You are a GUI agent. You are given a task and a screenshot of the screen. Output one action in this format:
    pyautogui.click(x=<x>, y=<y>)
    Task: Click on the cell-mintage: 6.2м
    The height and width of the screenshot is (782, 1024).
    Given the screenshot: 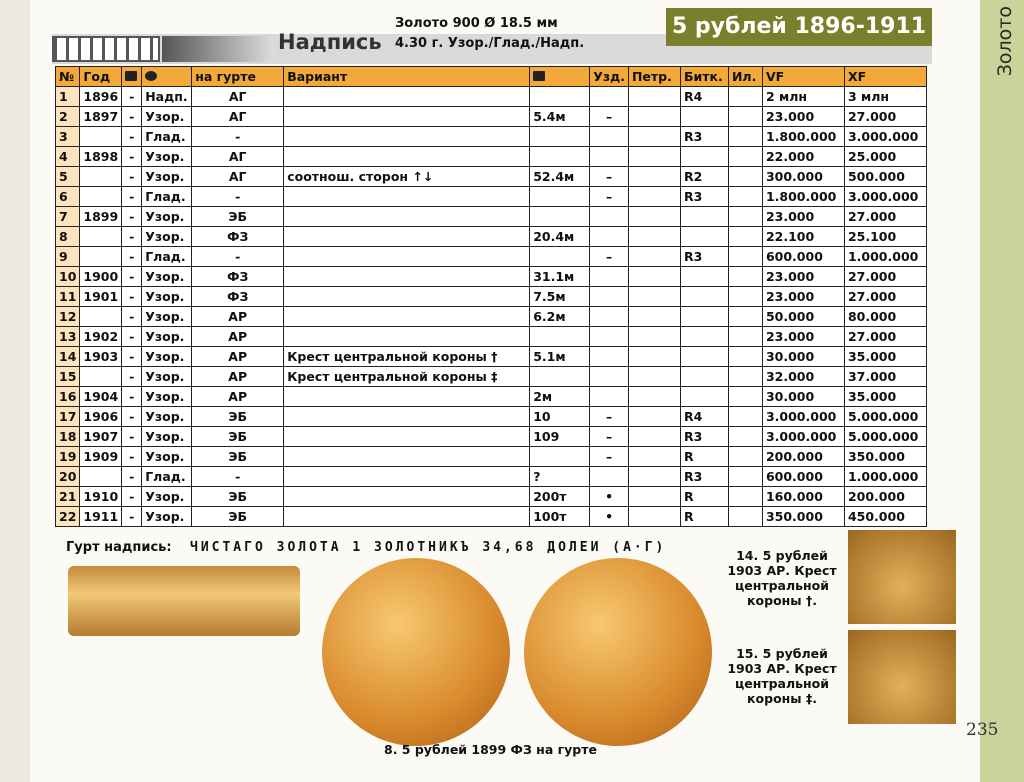 What is the action you would take?
    pyautogui.click(x=560, y=316)
    